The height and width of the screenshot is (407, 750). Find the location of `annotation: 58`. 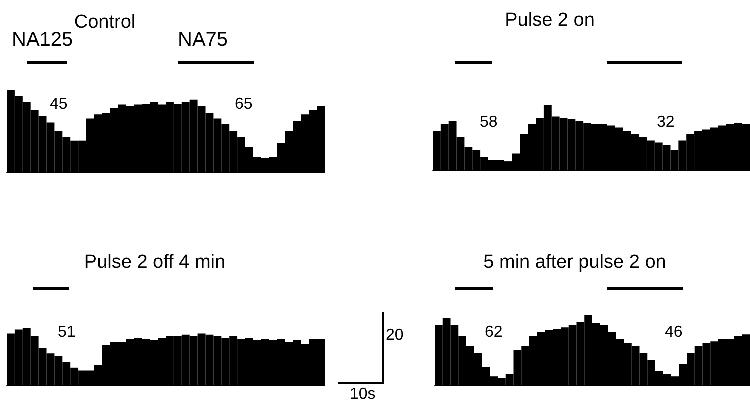

annotation: 58 is located at coordinates (489, 122).